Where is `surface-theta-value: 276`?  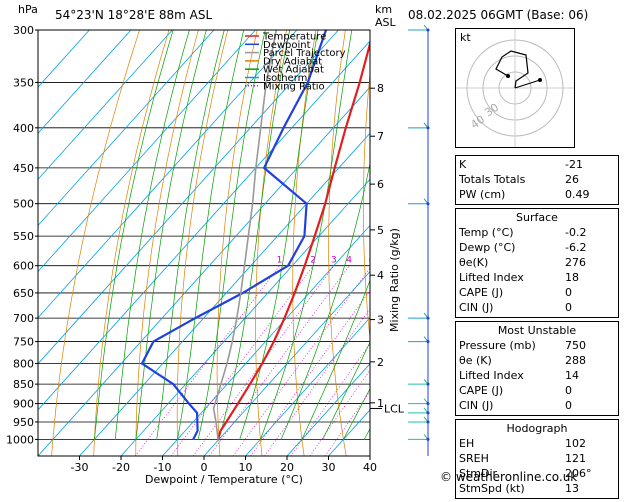
surface-theta-value: 276 is located at coordinates (590, 262).